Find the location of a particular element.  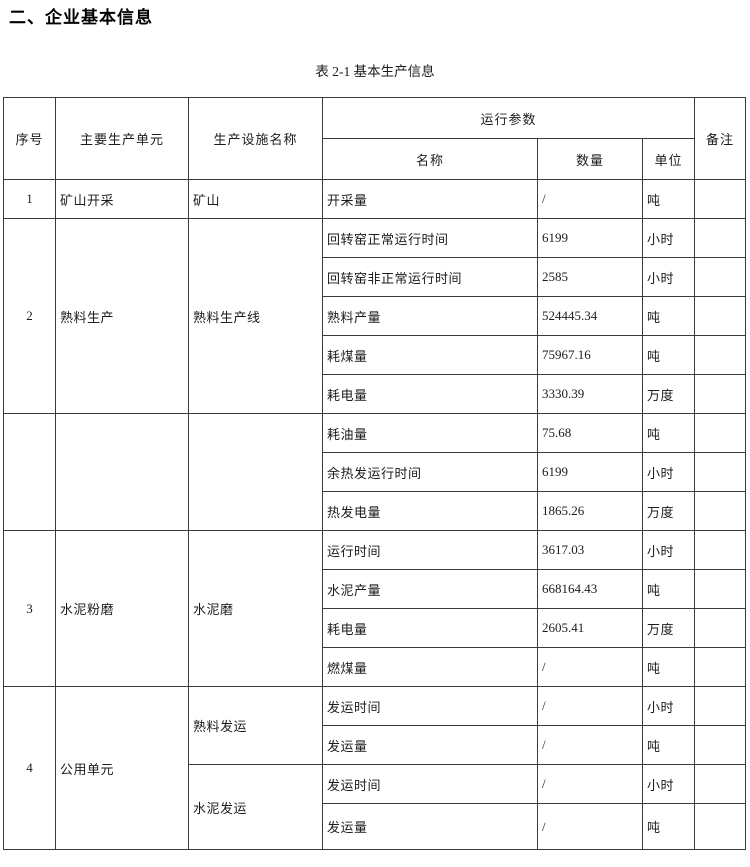

header-row-2: 名称 数量 单位 is located at coordinates (375, 159).